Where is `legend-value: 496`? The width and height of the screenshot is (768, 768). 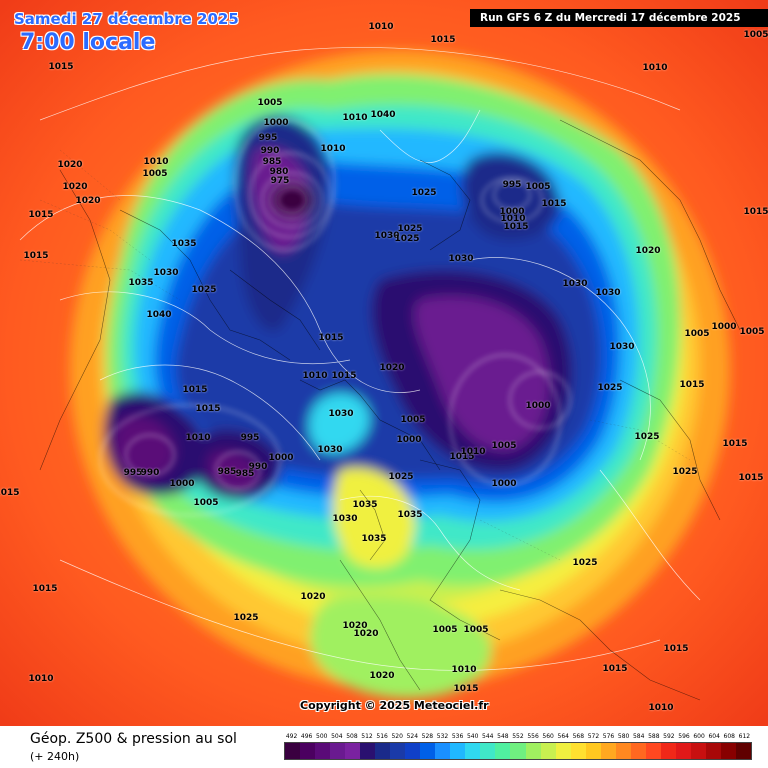
legend-value: 496 is located at coordinates (306, 736).